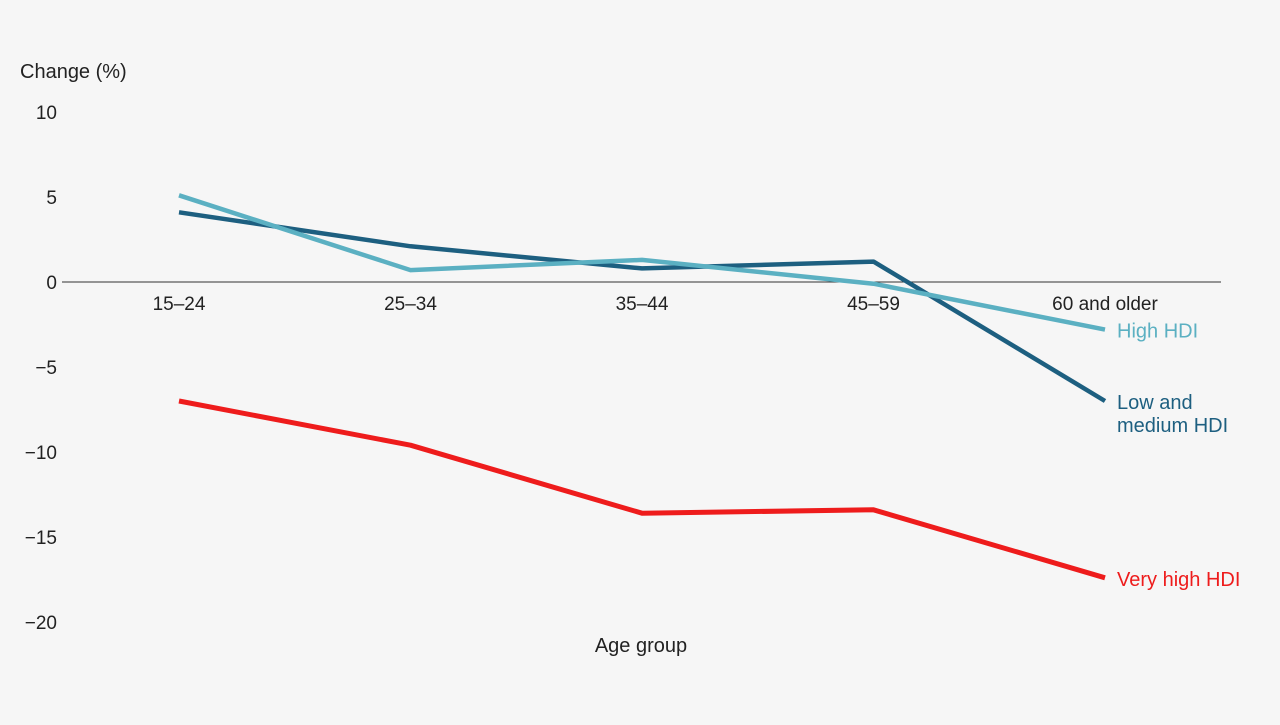  I want to click on x-tick-label: 35–44, so click(642, 304).